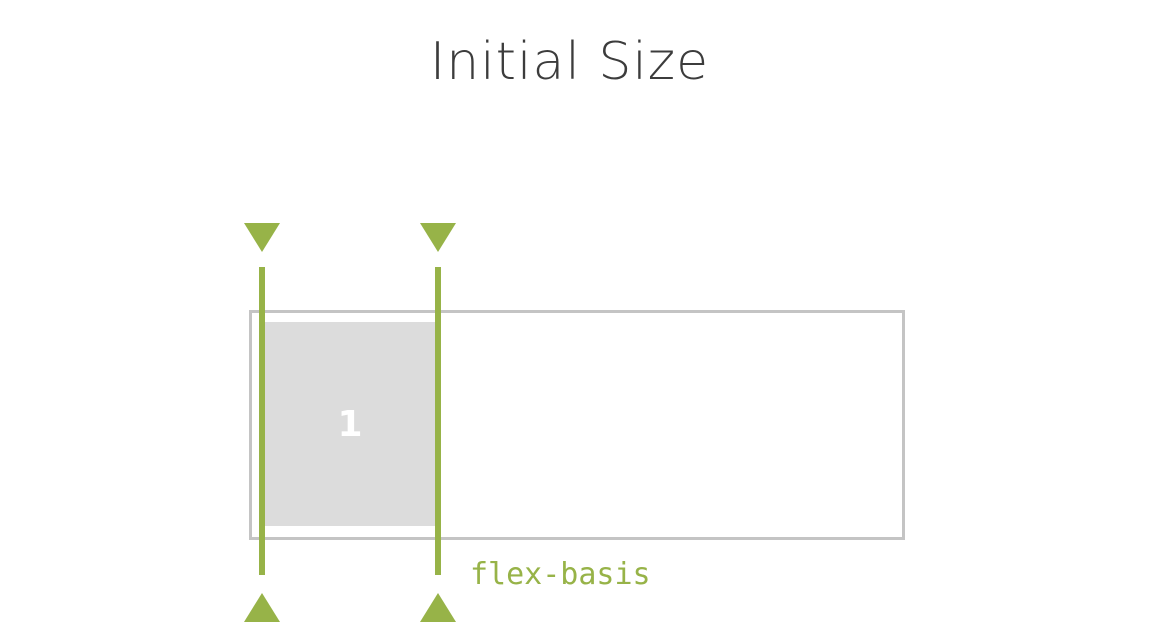  What do you see at coordinates (438, 237) in the screenshot?
I see `right-guide-top-arrow` at bounding box center [438, 237].